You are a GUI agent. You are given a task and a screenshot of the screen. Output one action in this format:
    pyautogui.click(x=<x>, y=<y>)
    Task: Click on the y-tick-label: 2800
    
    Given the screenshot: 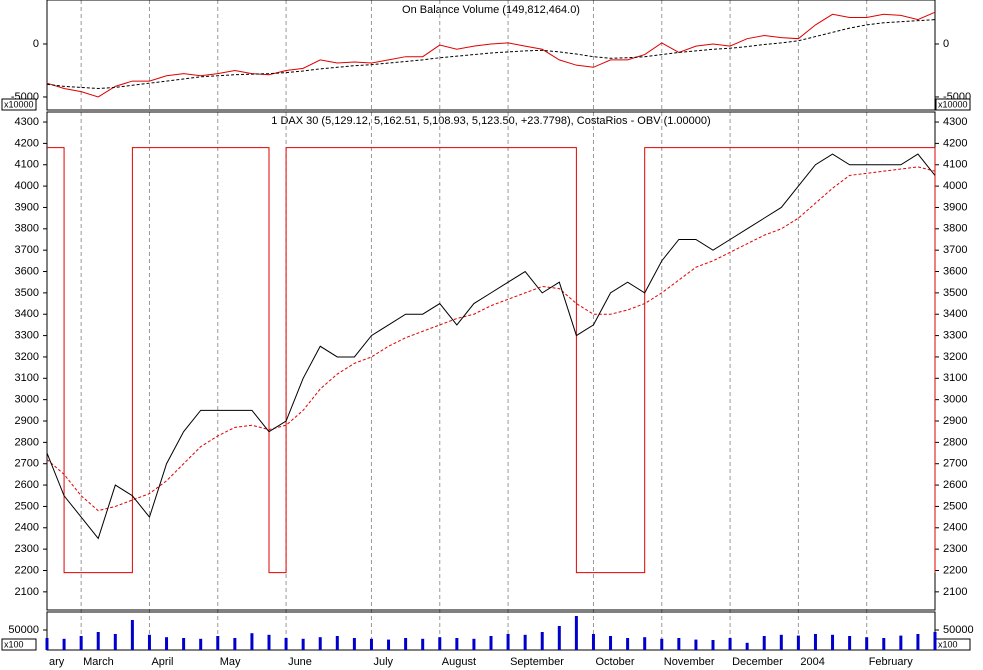 What is the action you would take?
    pyautogui.click(x=955, y=442)
    